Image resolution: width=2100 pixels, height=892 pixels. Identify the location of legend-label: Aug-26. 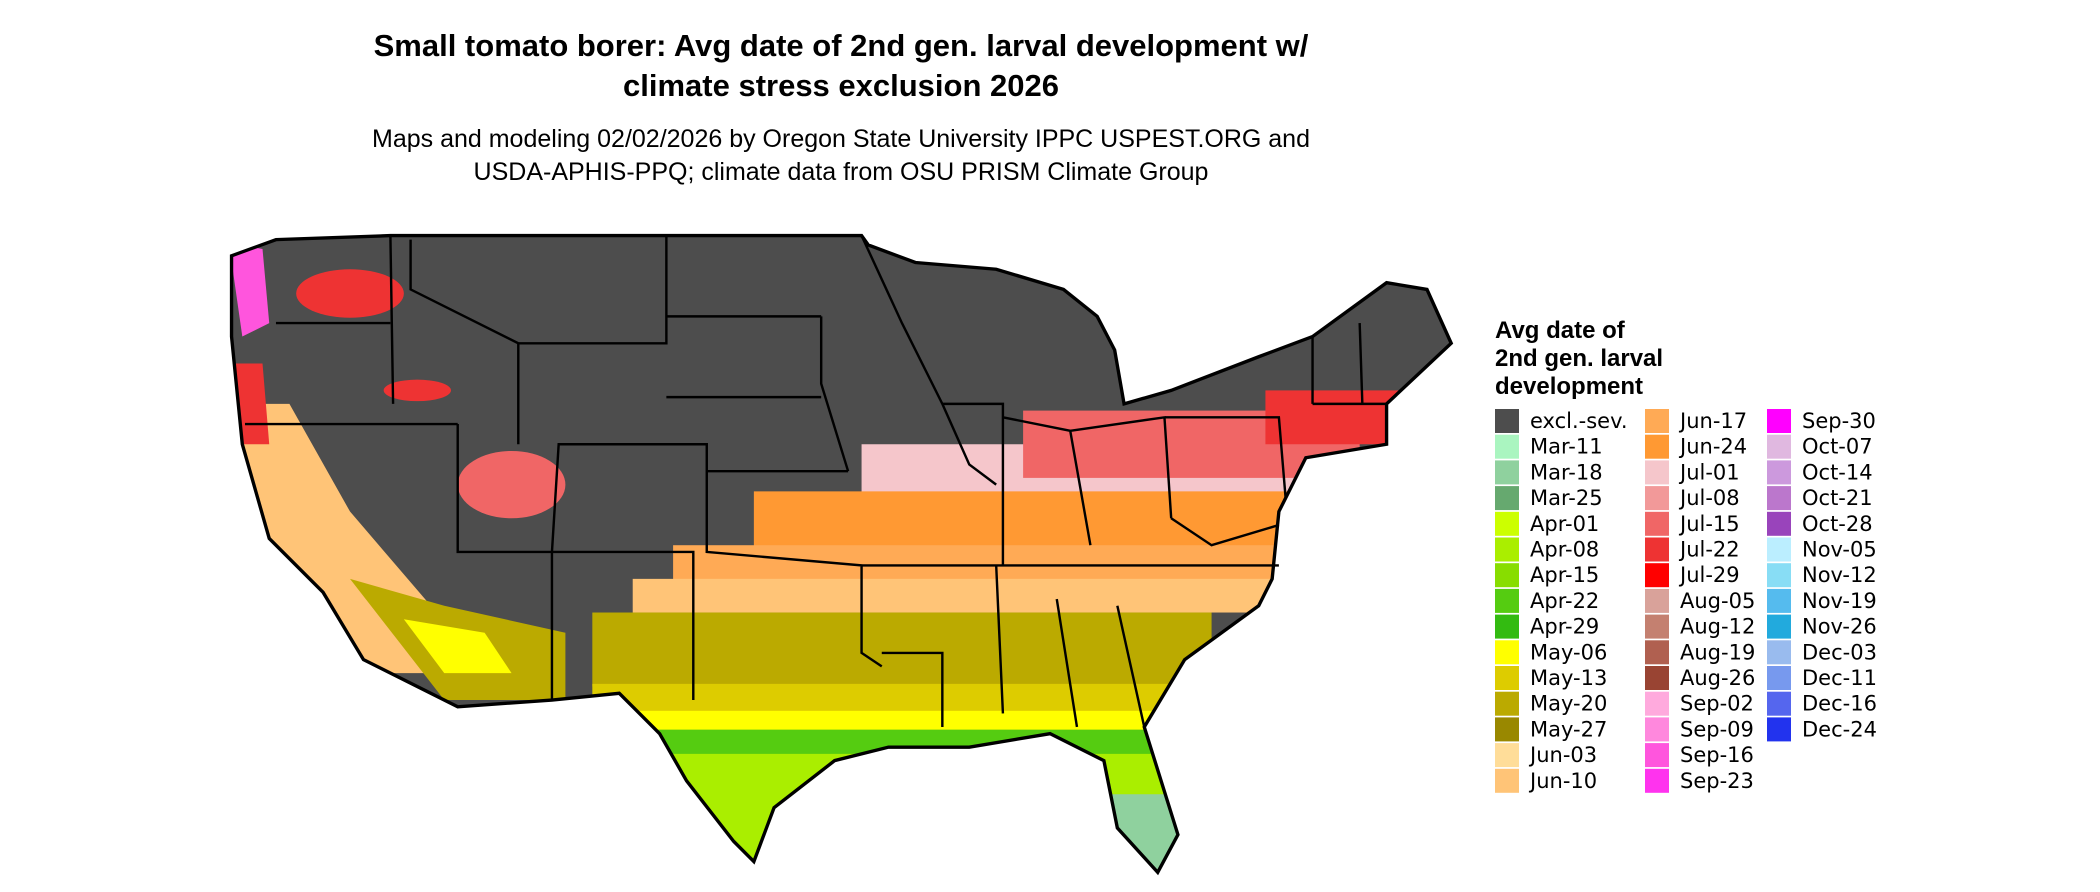
(1717, 678).